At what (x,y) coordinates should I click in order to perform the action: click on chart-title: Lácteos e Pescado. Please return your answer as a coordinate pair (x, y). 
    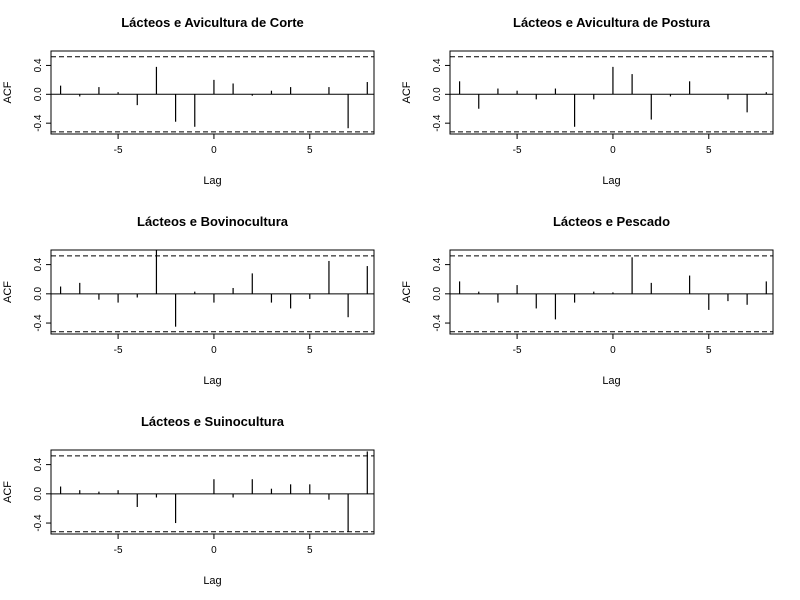
    Looking at the image, I should click on (611, 221).